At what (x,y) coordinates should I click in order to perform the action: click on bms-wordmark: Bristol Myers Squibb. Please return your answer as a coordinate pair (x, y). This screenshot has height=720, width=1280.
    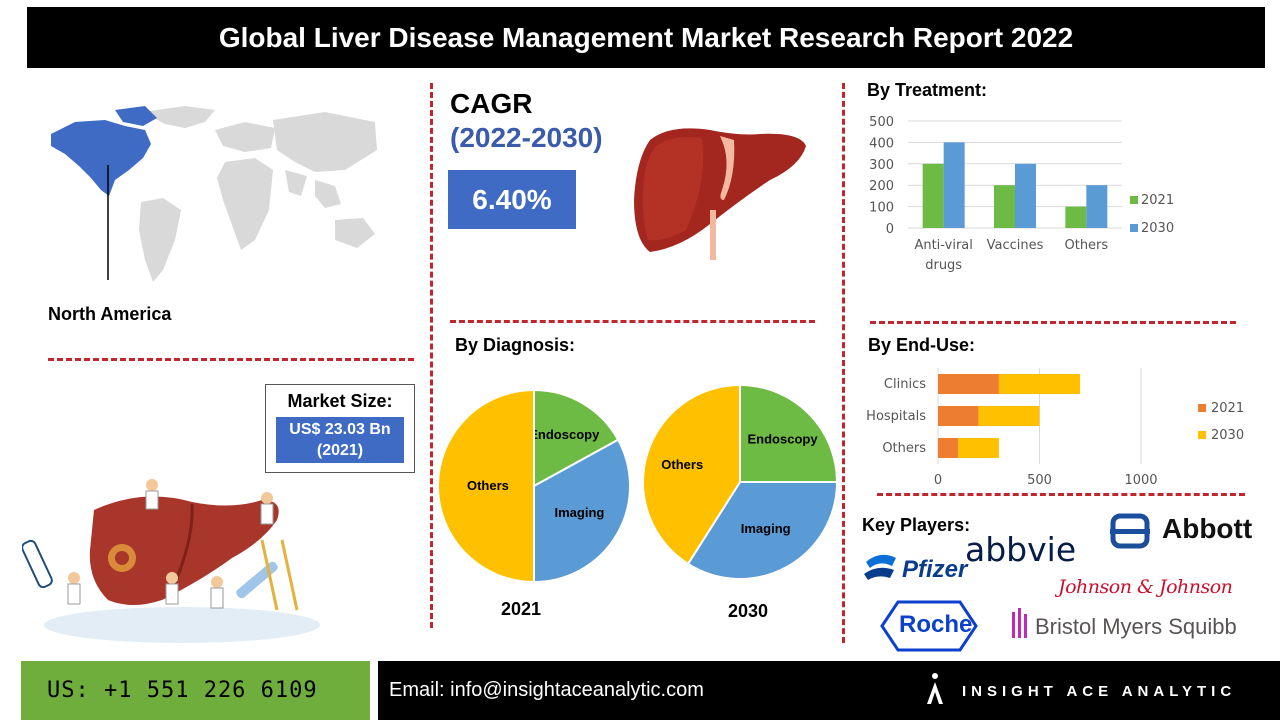
    Looking at the image, I should click on (1136, 626).